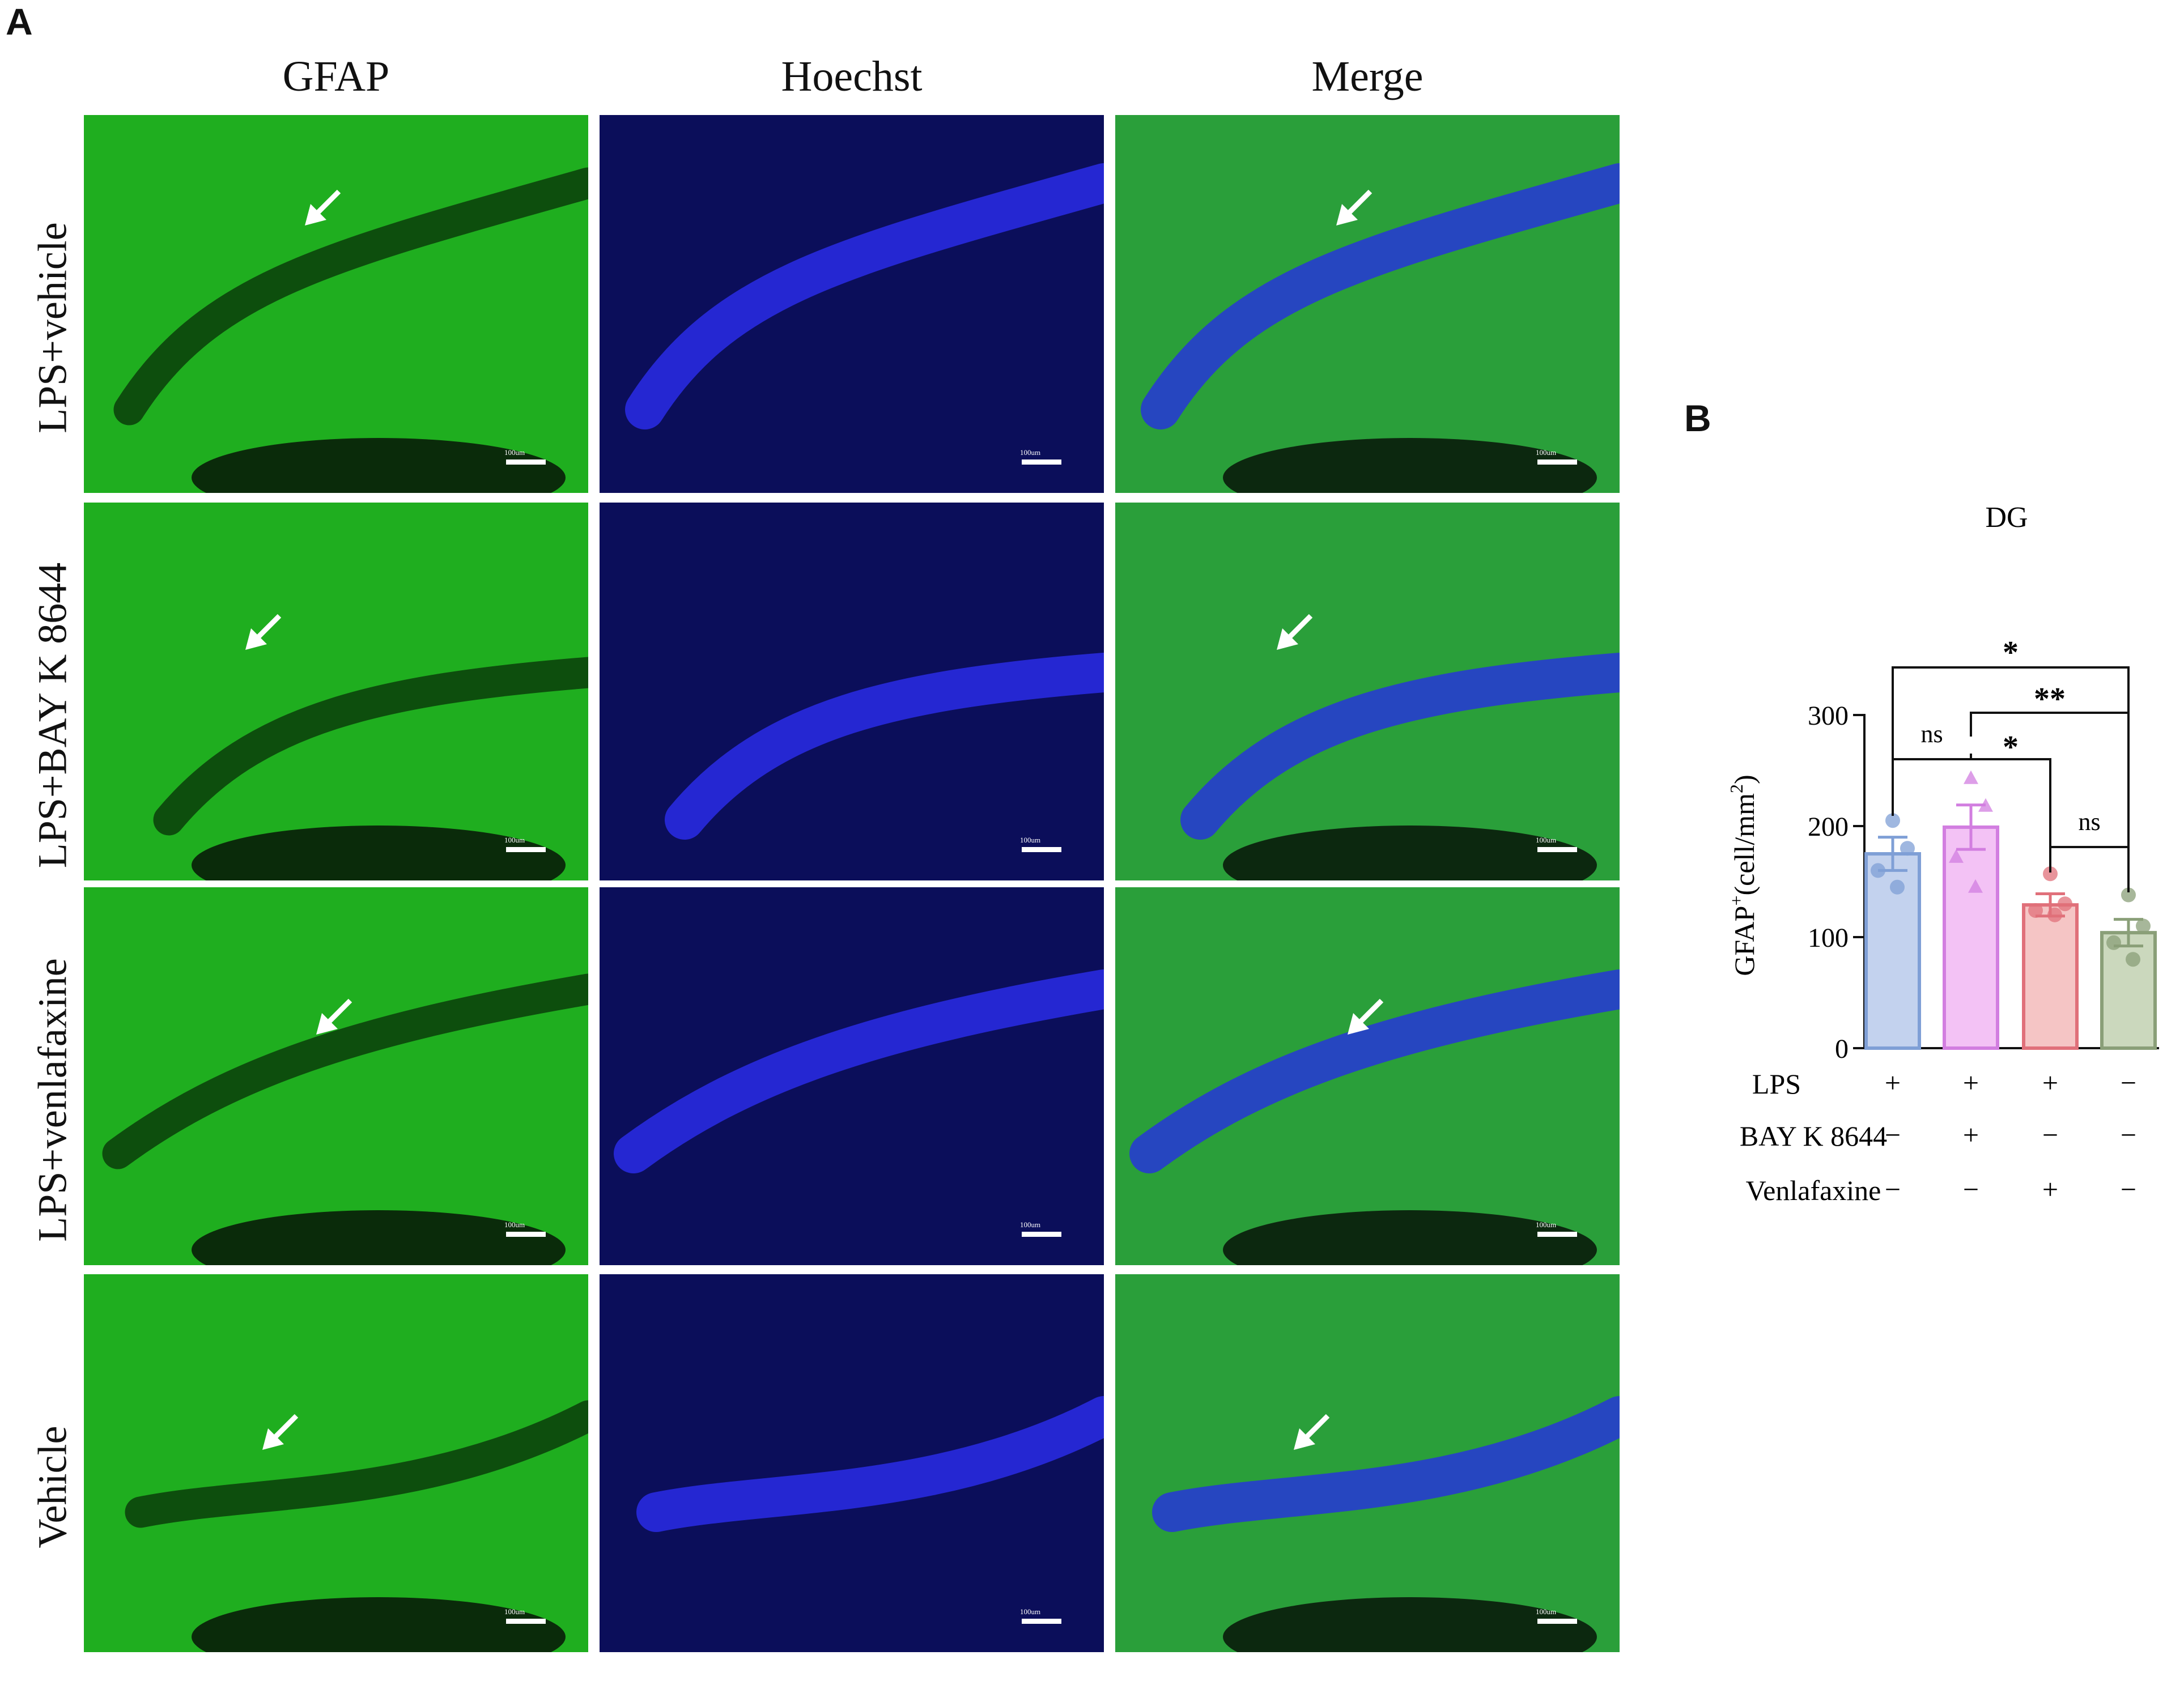 Image resolution: width=2184 pixels, height=1685 pixels. What do you see at coordinates (1367, 1076) in the screenshot?
I see `micrograph-merge-row-3: 100um` at bounding box center [1367, 1076].